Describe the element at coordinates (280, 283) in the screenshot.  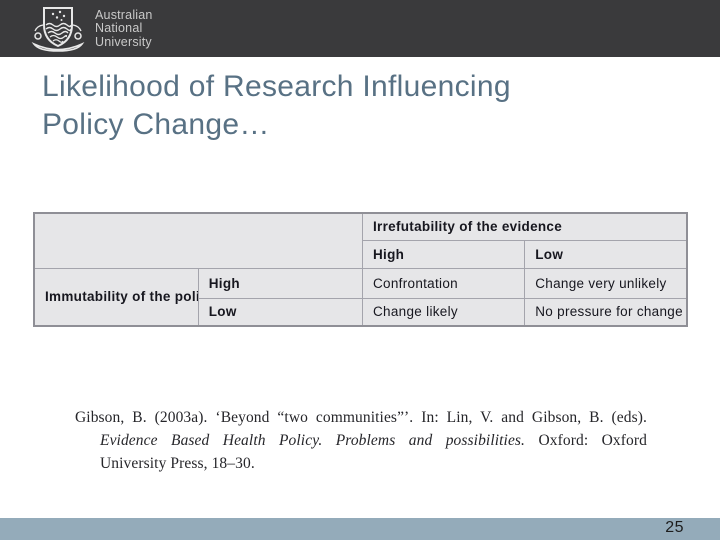
I see `matrix-row-header-high: High` at that location.